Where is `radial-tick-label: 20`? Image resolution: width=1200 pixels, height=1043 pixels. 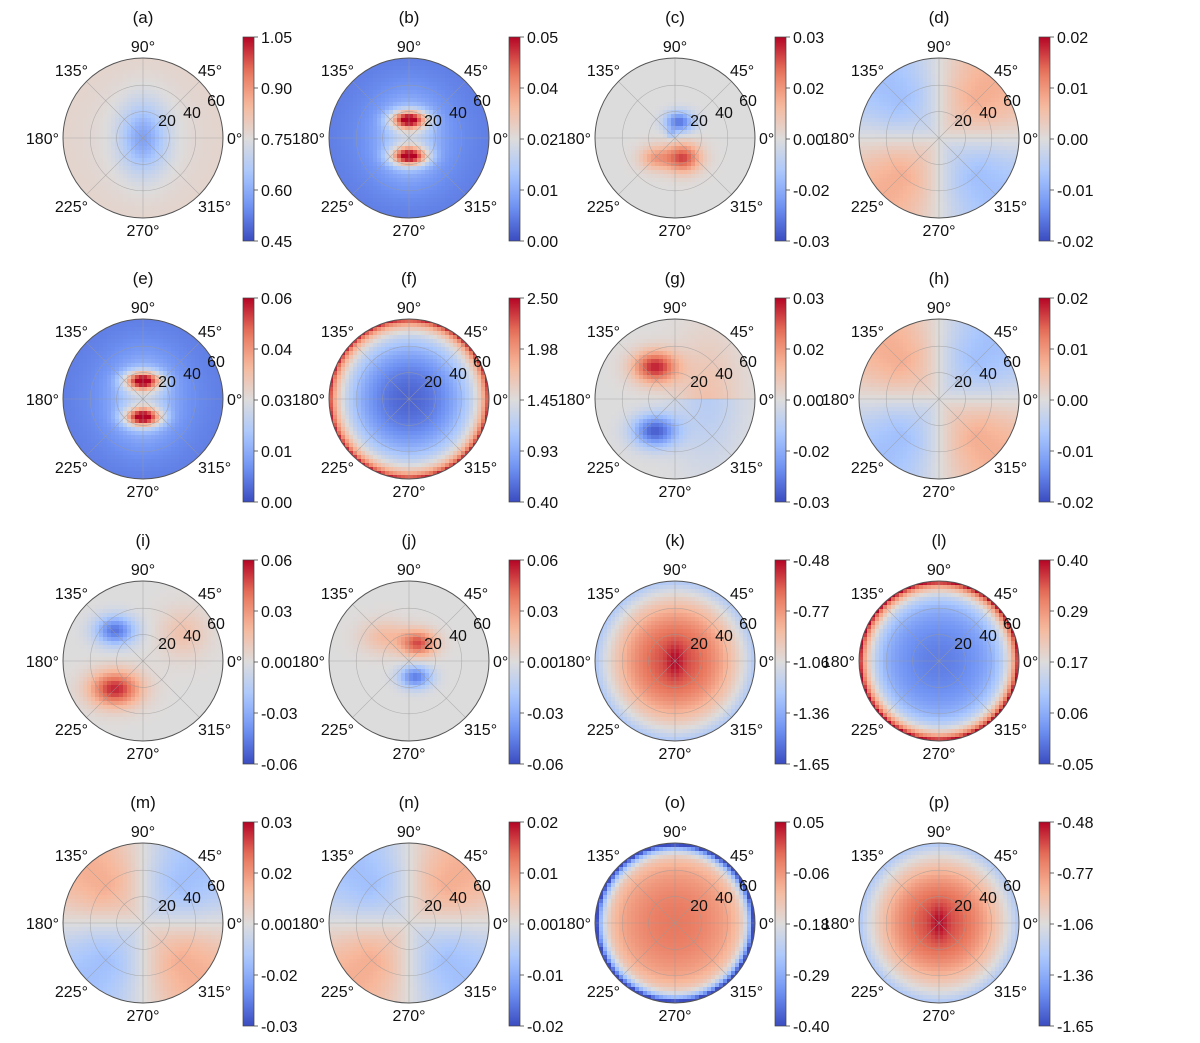 radial-tick-label: 20 is located at coordinates (167, 121).